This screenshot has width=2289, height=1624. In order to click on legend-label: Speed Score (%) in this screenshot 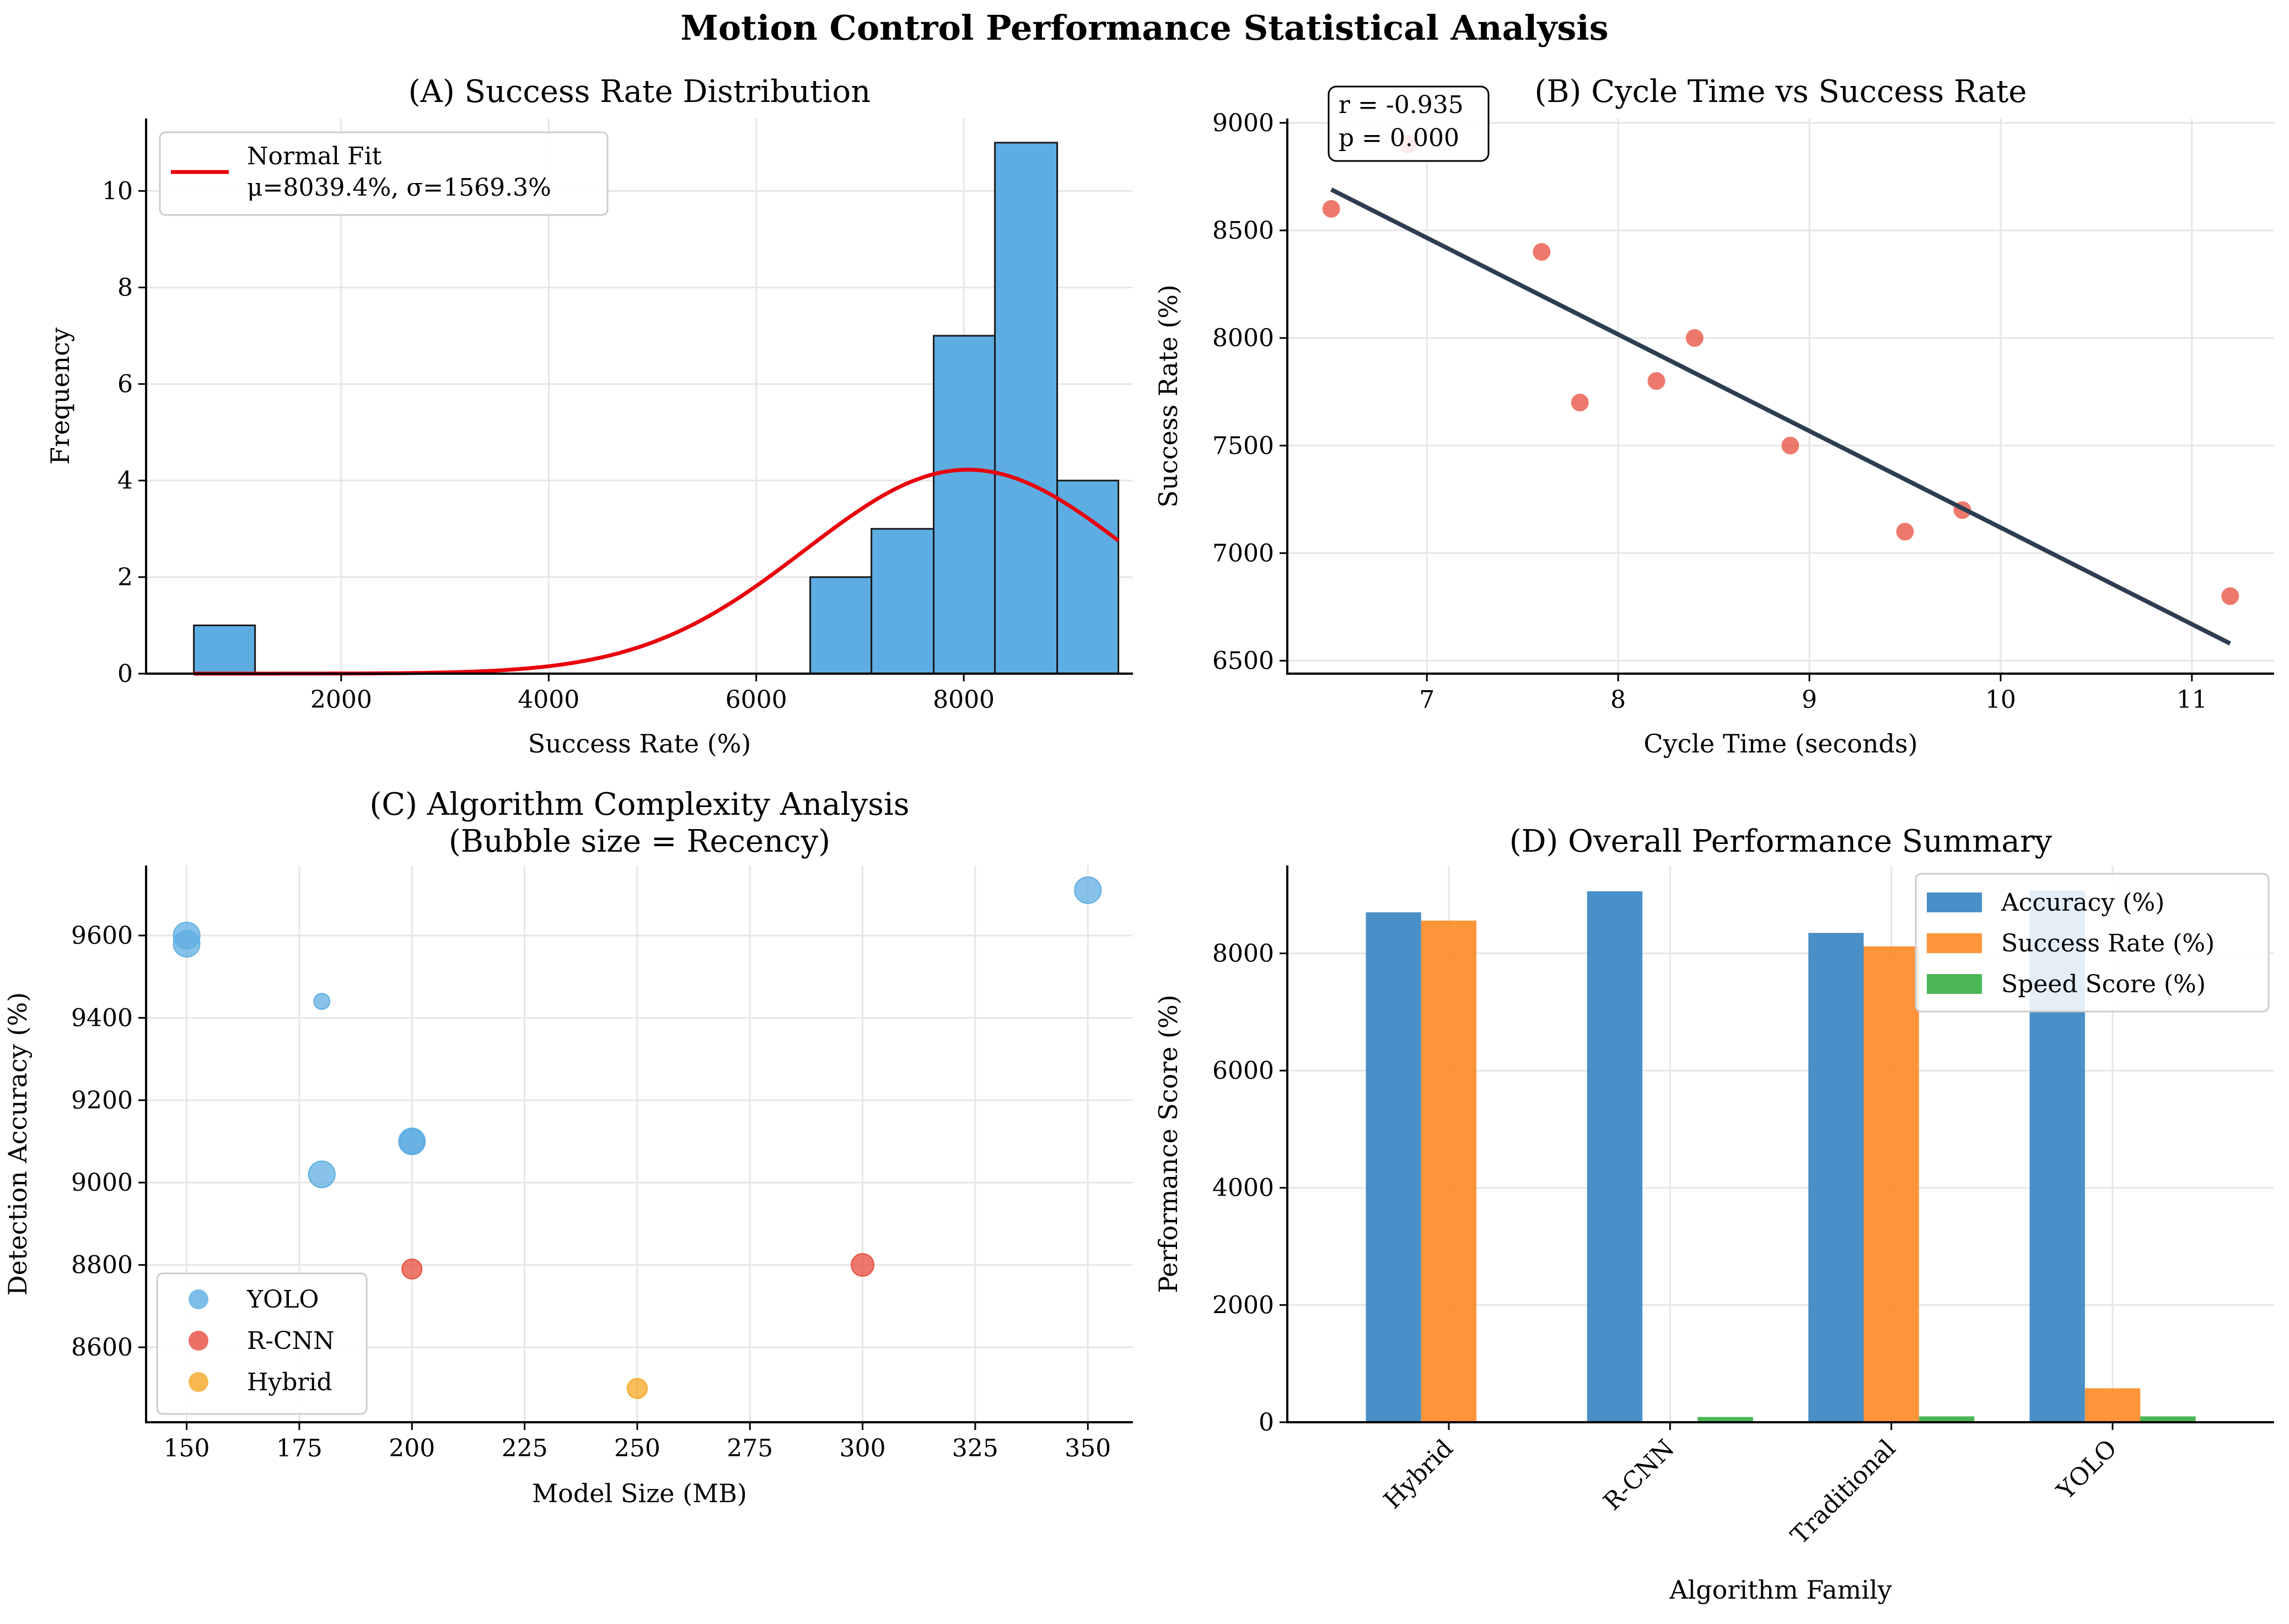, I will do `click(2103, 984)`.